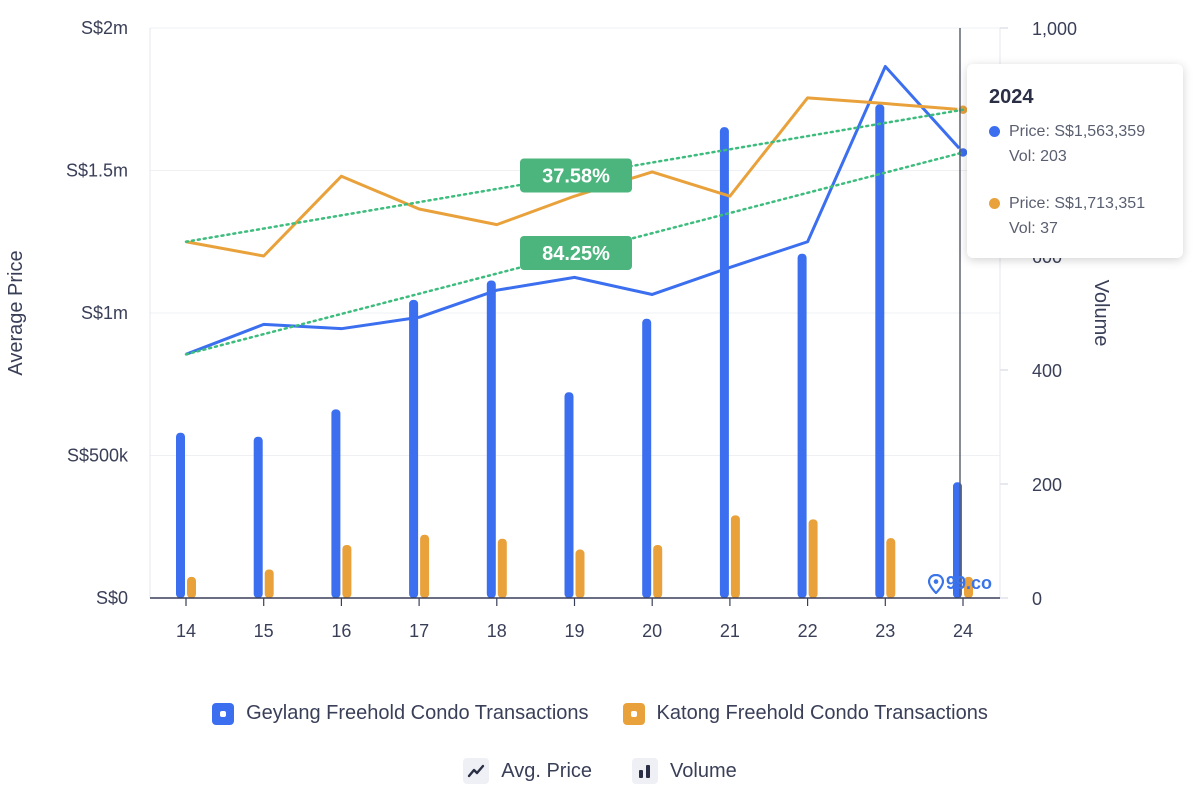 The height and width of the screenshot is (803, 1200). Describe the element at coordinates (1037, 599) in the screenshot. I see `y-right-tick-label: 0` at that location.